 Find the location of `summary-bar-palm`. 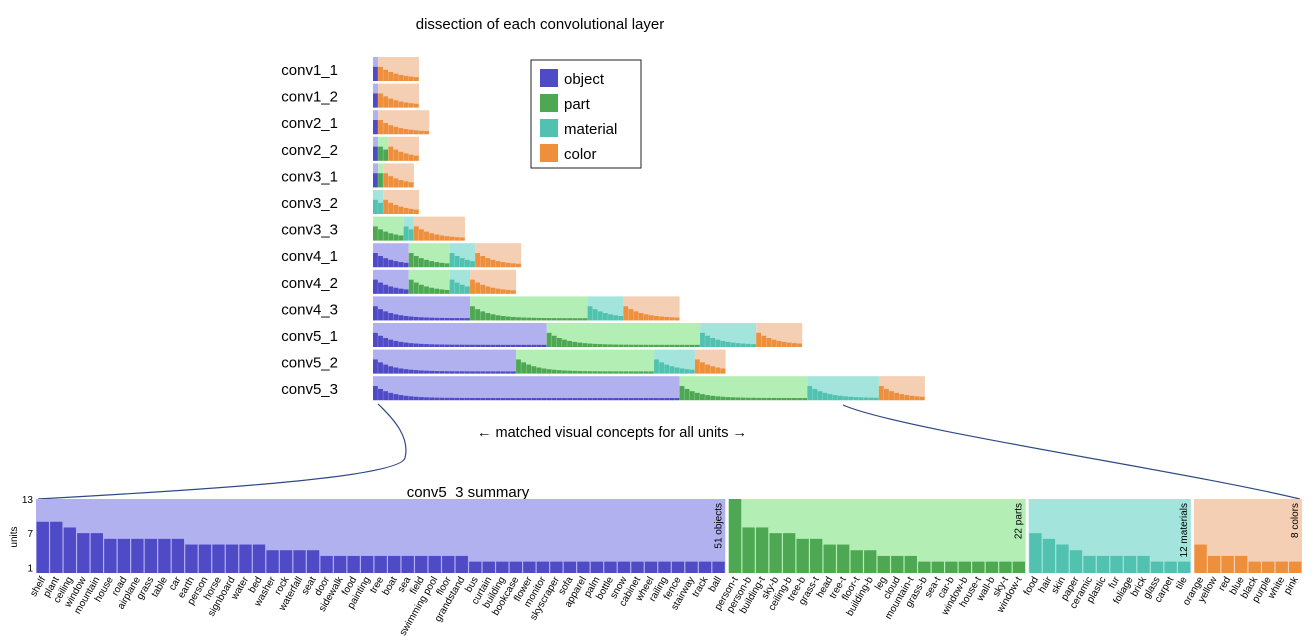

summary-bar-palm is located at coordinates (597, 567).